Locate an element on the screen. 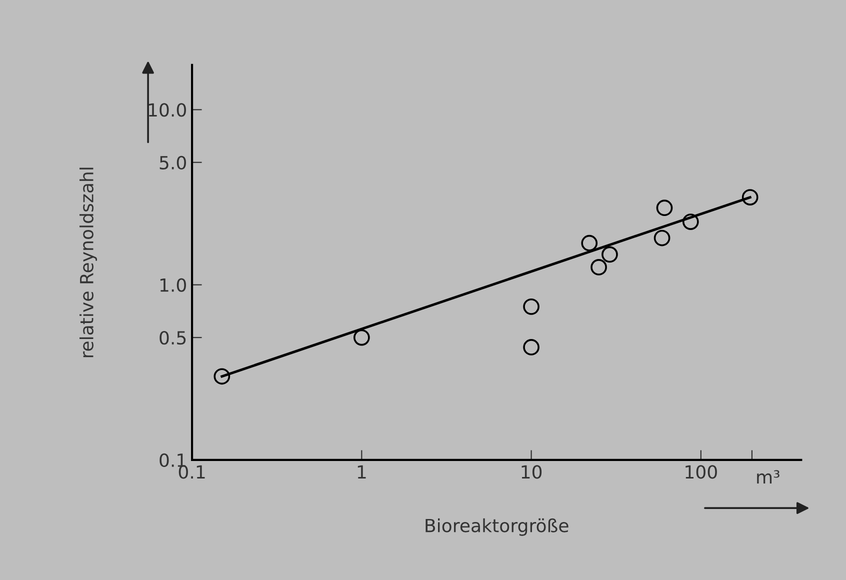  x-tick-label: 100 is located at coordinates (701, 472).